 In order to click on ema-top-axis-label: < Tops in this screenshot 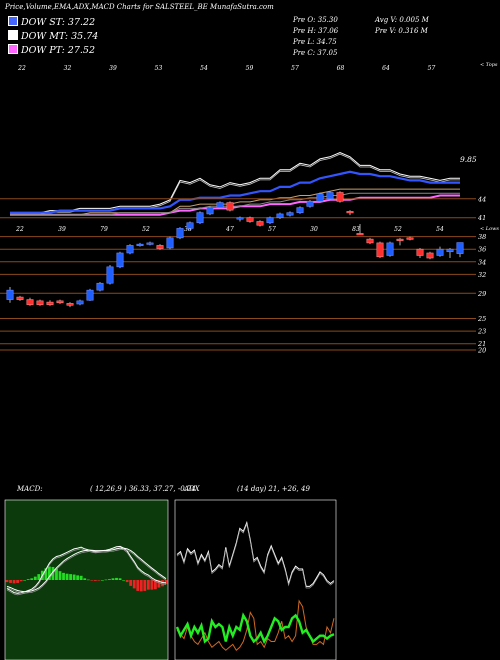, I will do `click(489, 65)`.